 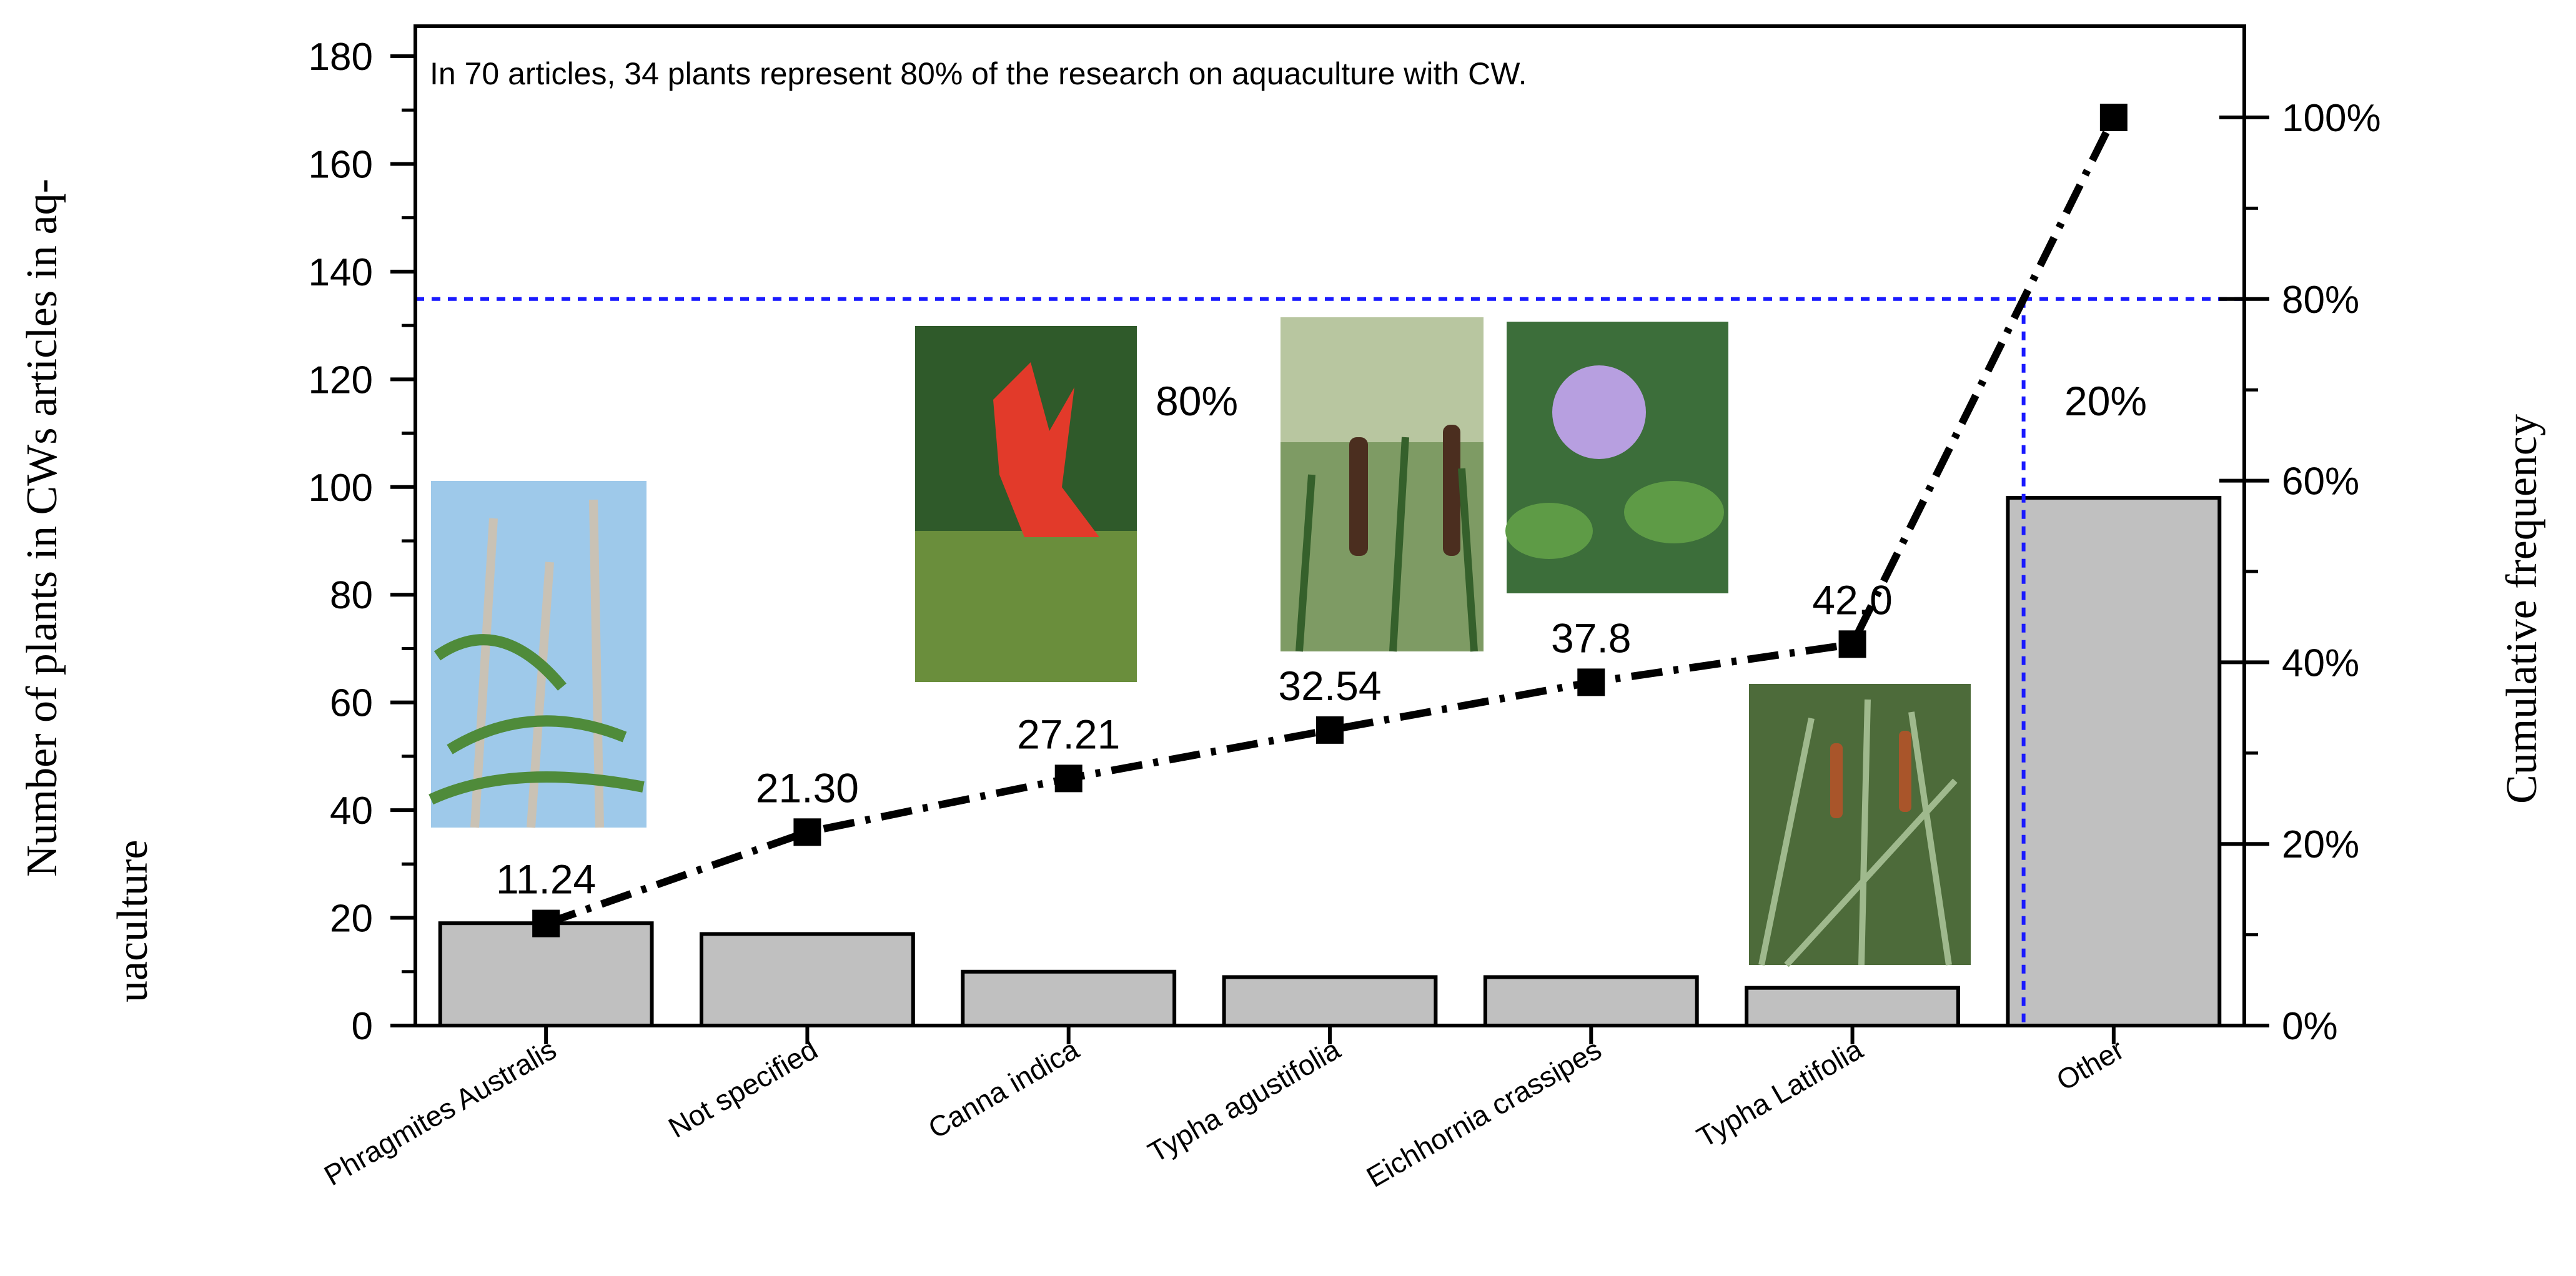 I want to click on y-tick-label: 60, so click(x=351, y=704).